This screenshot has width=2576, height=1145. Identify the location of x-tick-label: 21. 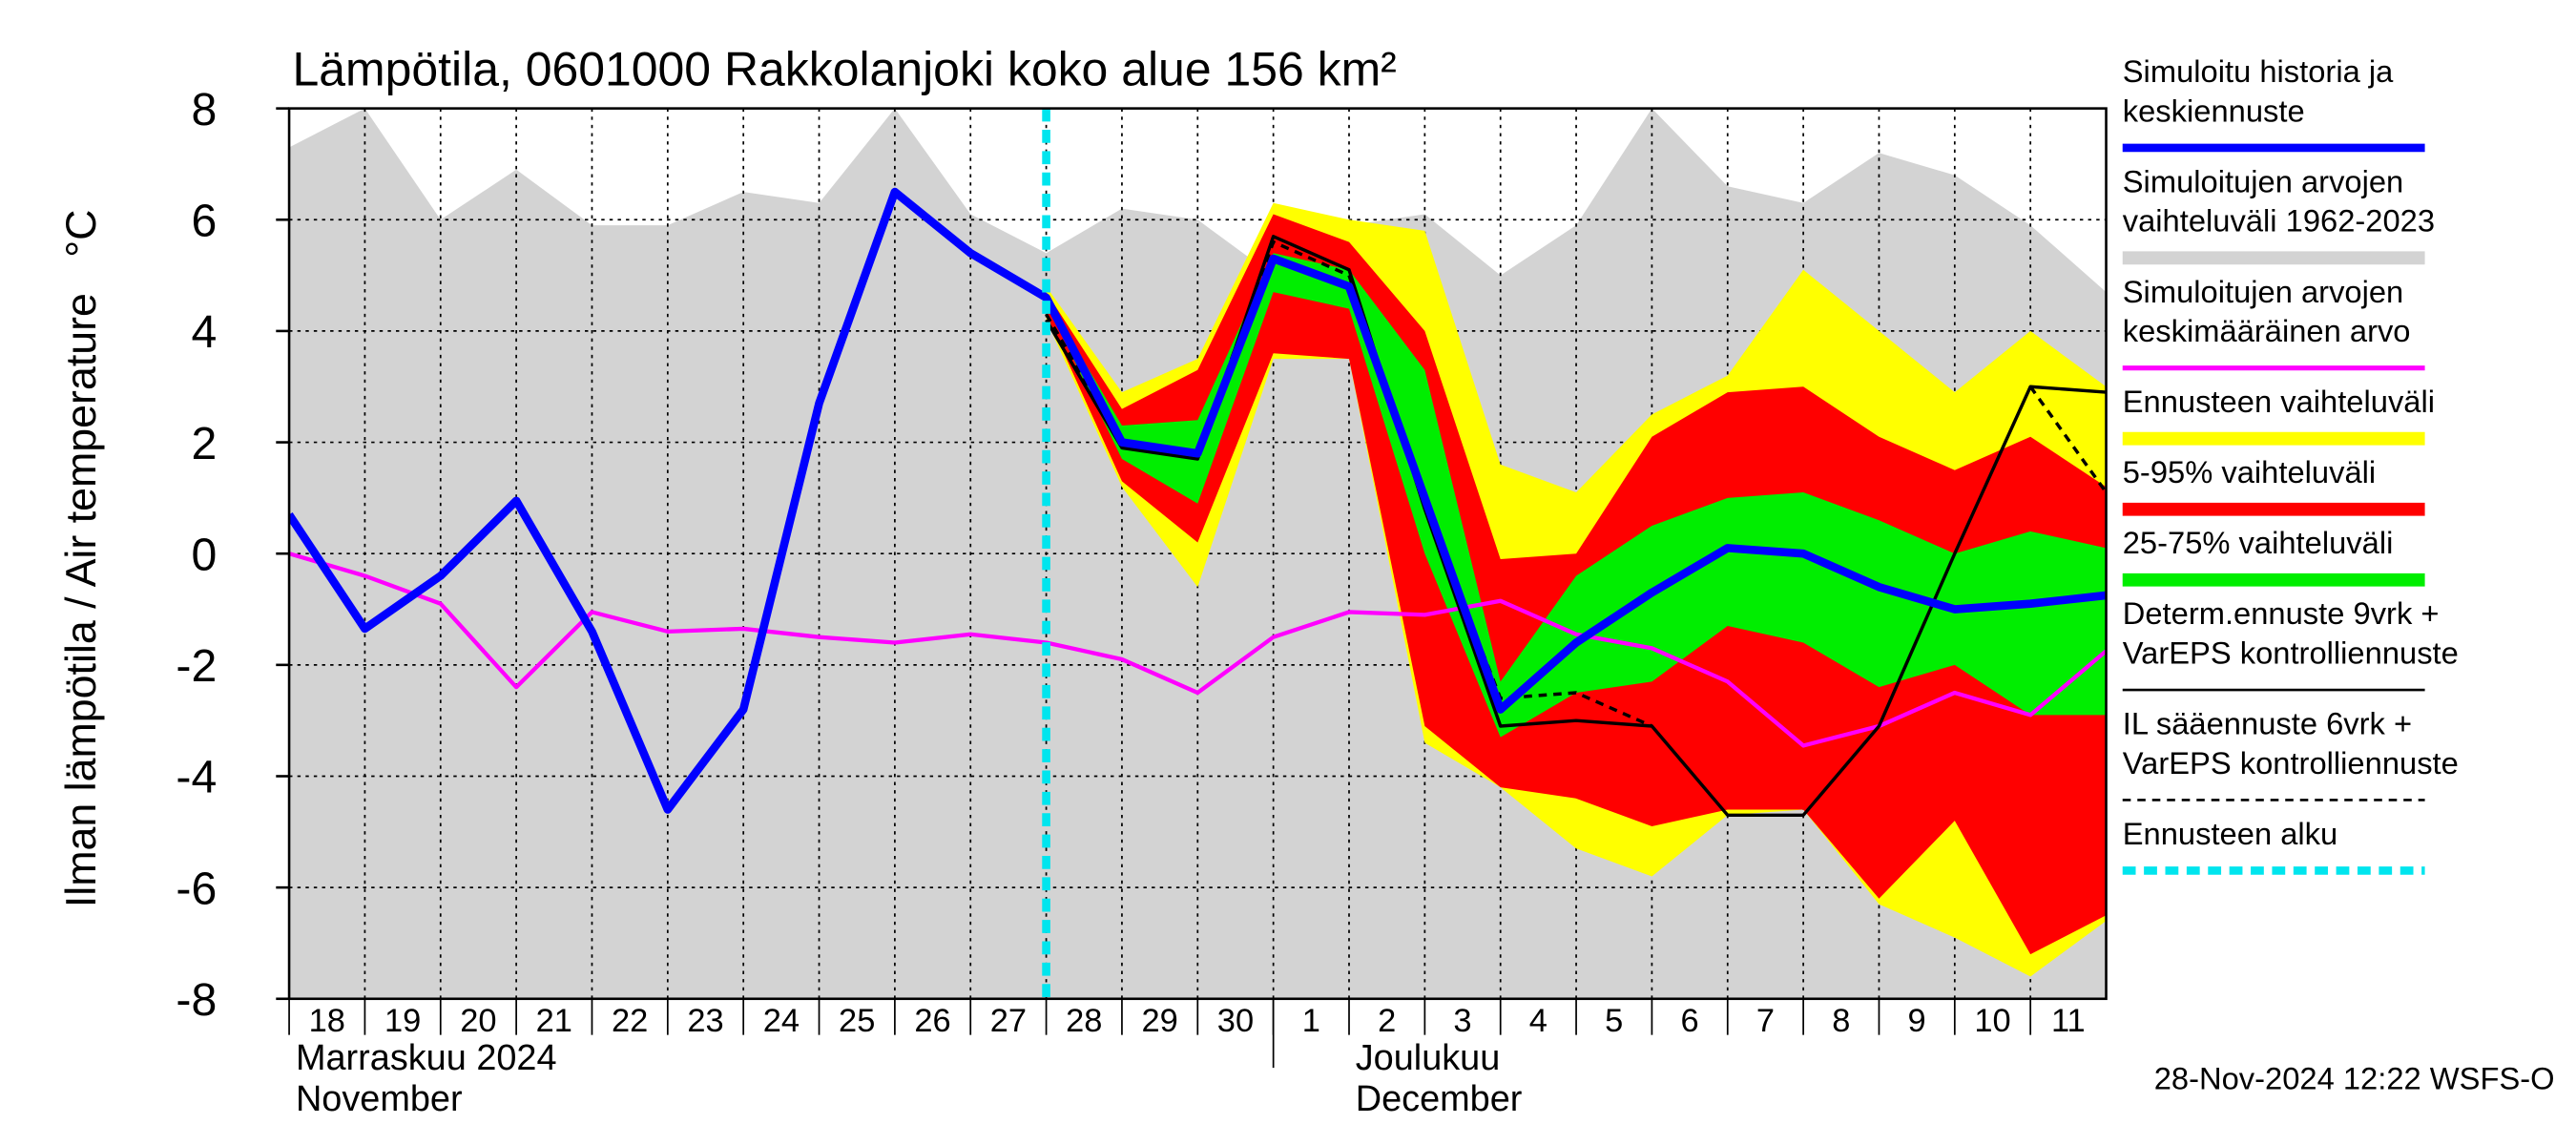
(554, 1021).